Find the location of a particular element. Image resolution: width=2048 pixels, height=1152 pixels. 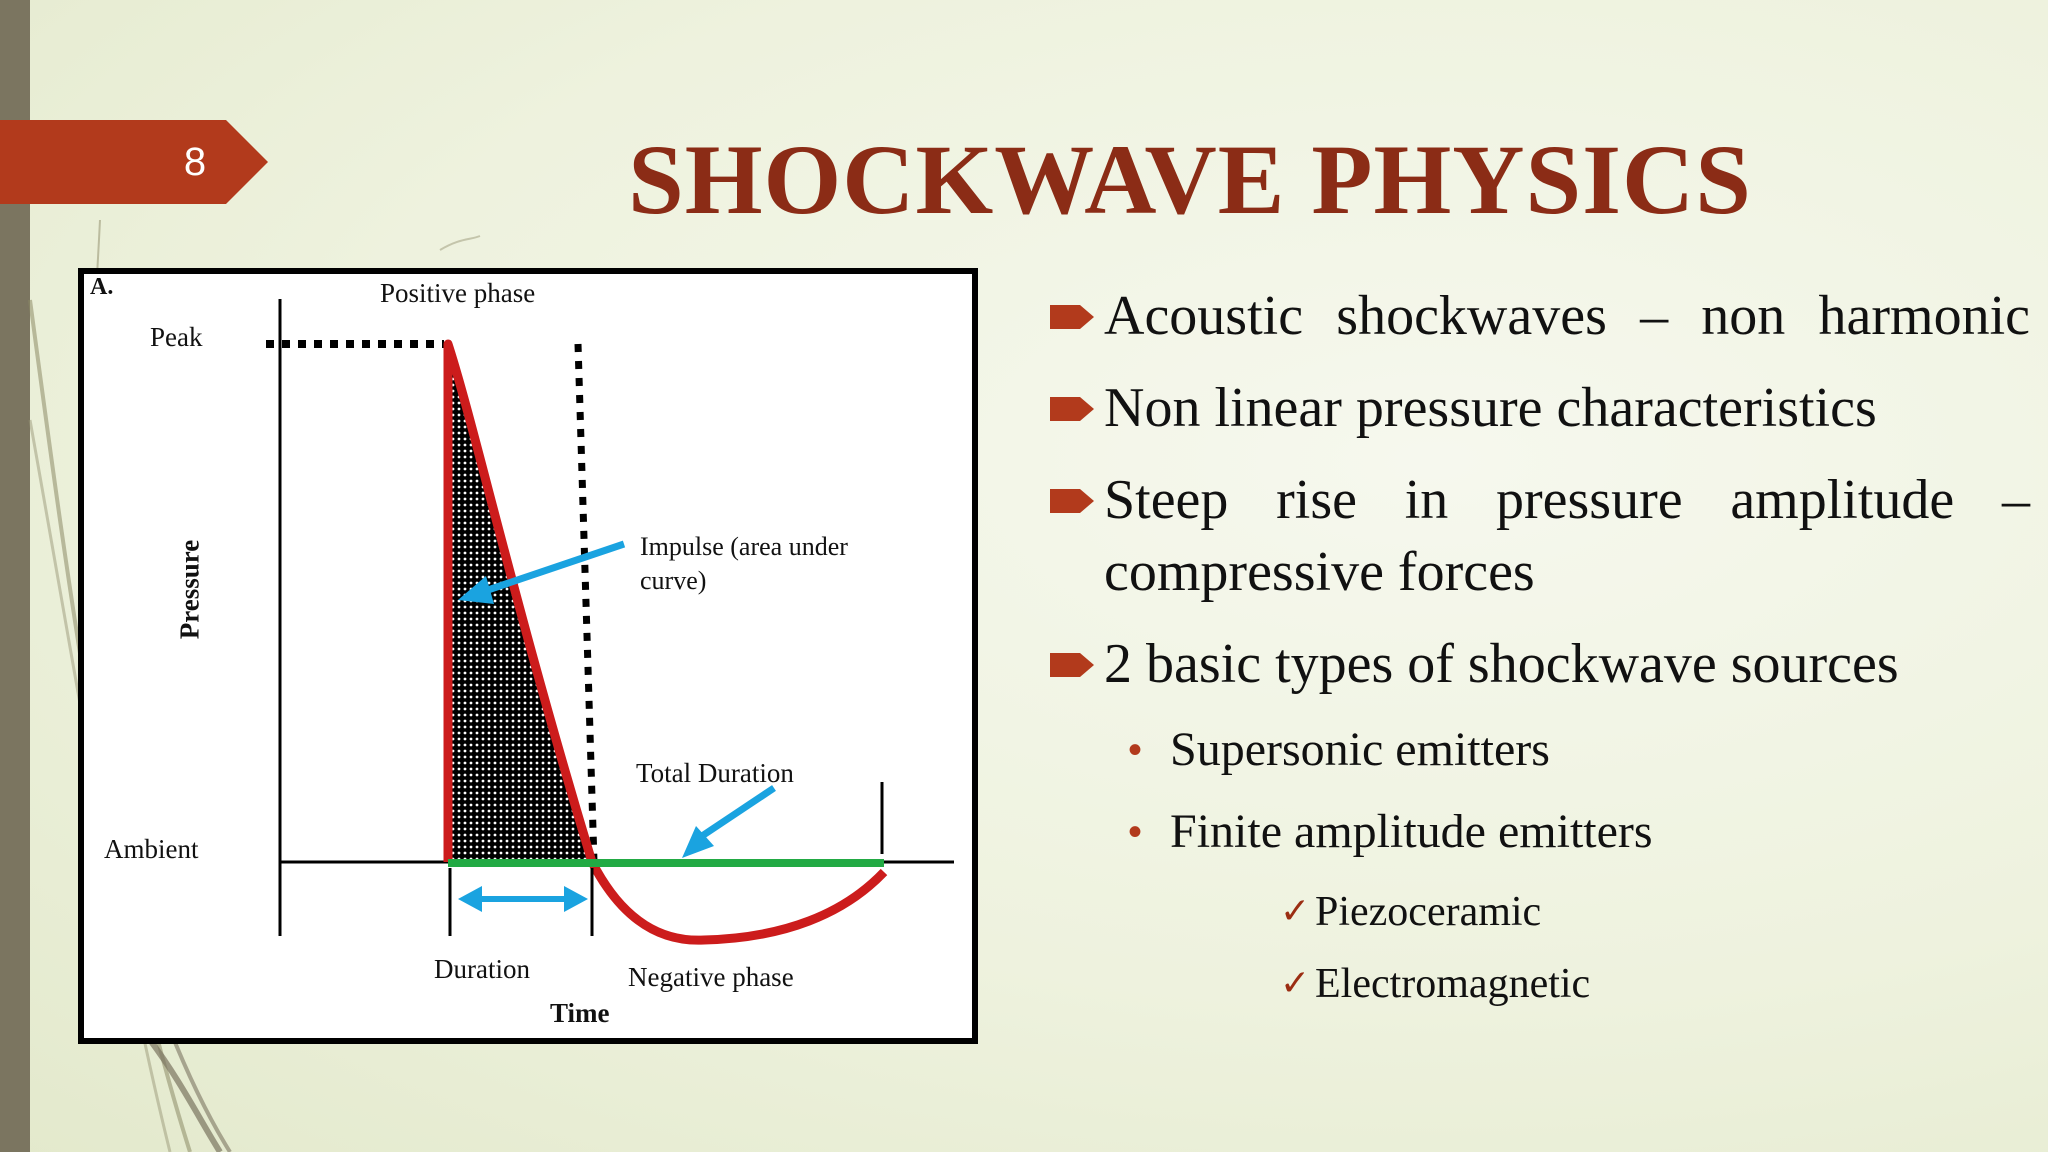

bullet-text: Acoustic shockwaves – non harmonic is located at coordinates (1567, 316).